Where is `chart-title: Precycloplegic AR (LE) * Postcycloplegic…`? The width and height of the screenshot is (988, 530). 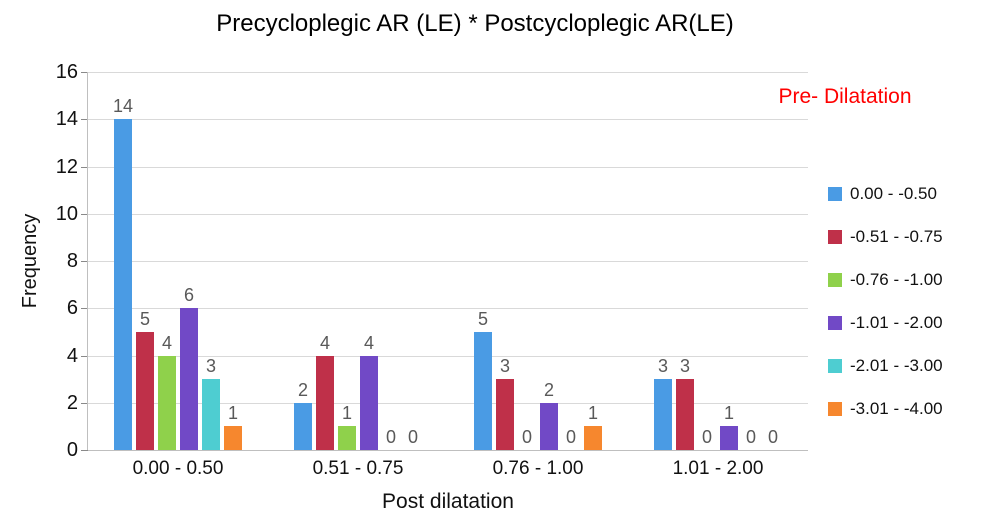
chart-title: Precycloplegic AR (LE) * Postcycloplegic… is located at coordinates (475, 23).